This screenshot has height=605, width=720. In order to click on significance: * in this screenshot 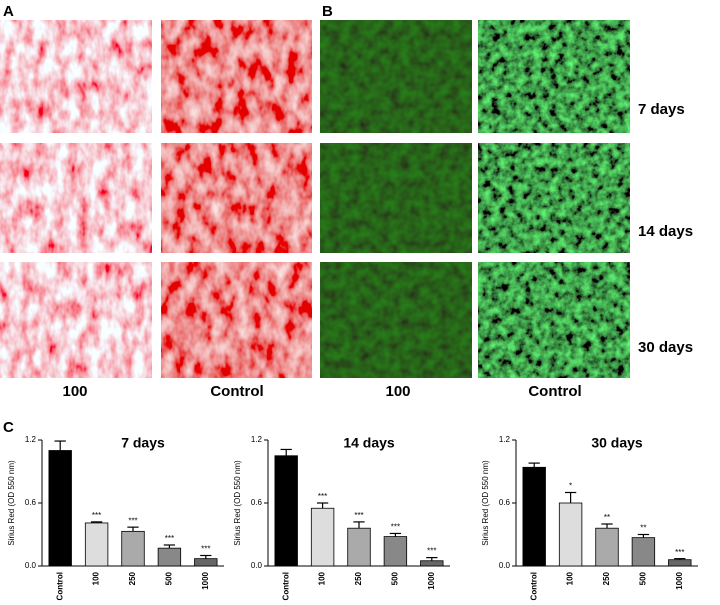, I will do `click(570, 486)`.